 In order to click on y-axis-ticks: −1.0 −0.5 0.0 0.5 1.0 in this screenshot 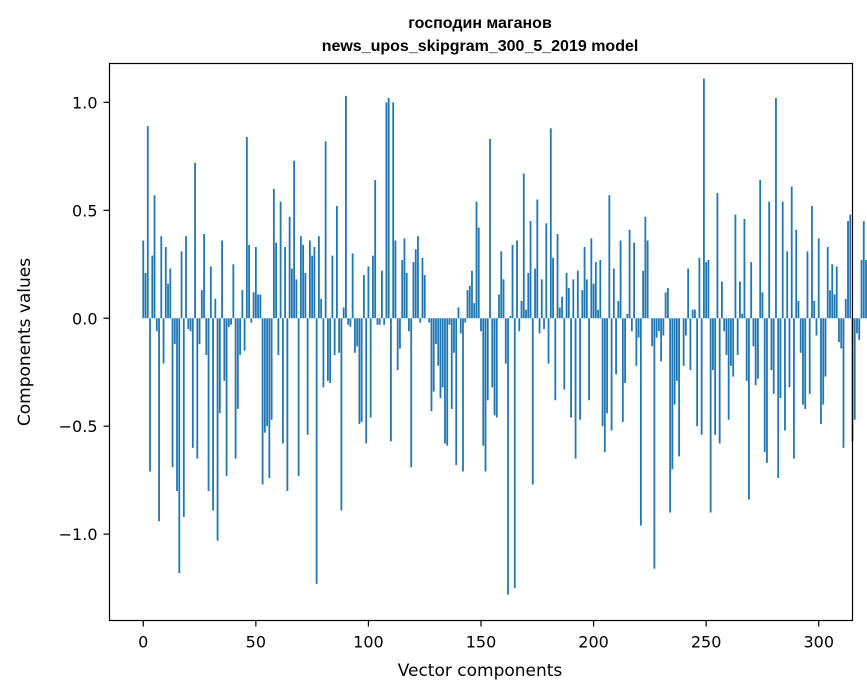, I will do `click(84, 318)`.